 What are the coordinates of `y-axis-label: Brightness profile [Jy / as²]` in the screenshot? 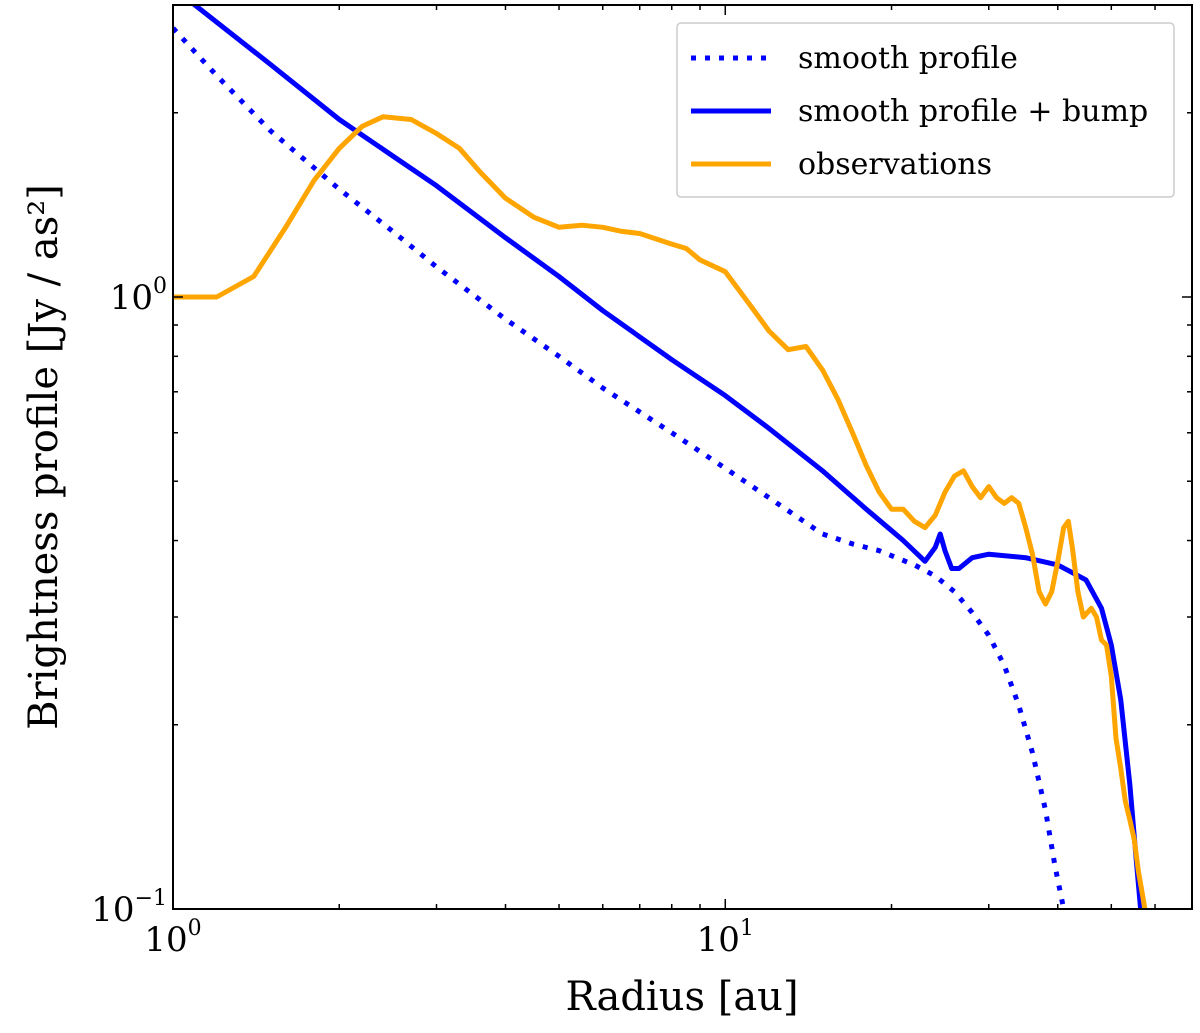 It's located at (44, 457).